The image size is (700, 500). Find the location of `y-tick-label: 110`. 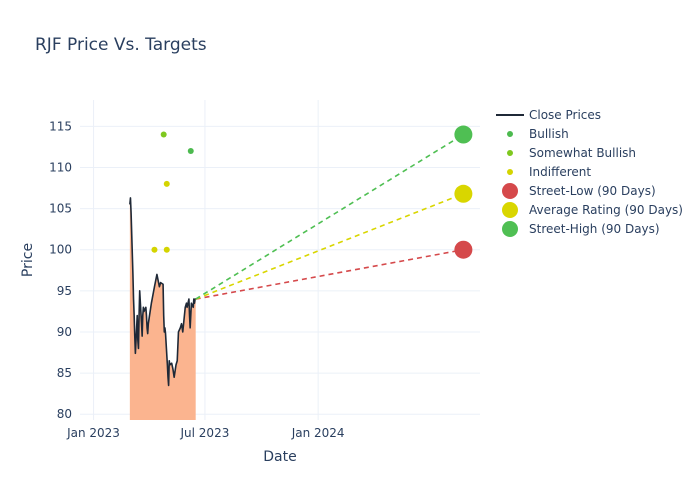

y-tick-label: 110 is located at coordinates (60, 167).